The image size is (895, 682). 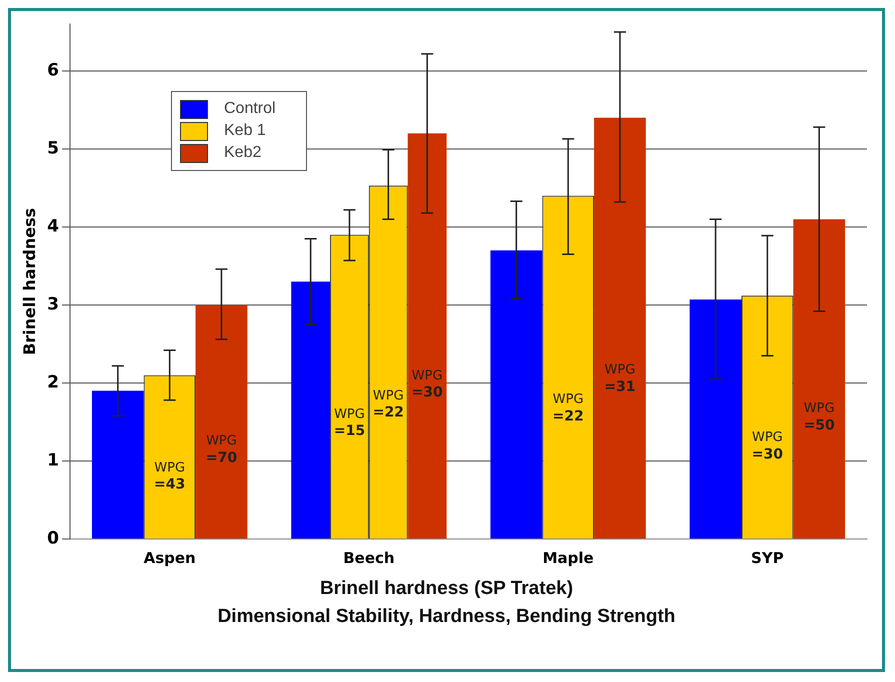 What do you see at coordinates (620, 378) in the screenshot?
I see `annotation: WPG =31` at bounding box center [620, 378].